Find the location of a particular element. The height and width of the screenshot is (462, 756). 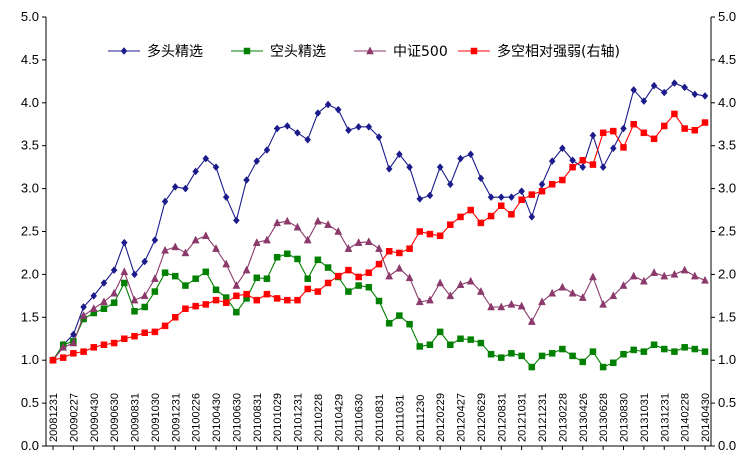

x-tick-label: 20110429 is located at coordinates (339, 418).